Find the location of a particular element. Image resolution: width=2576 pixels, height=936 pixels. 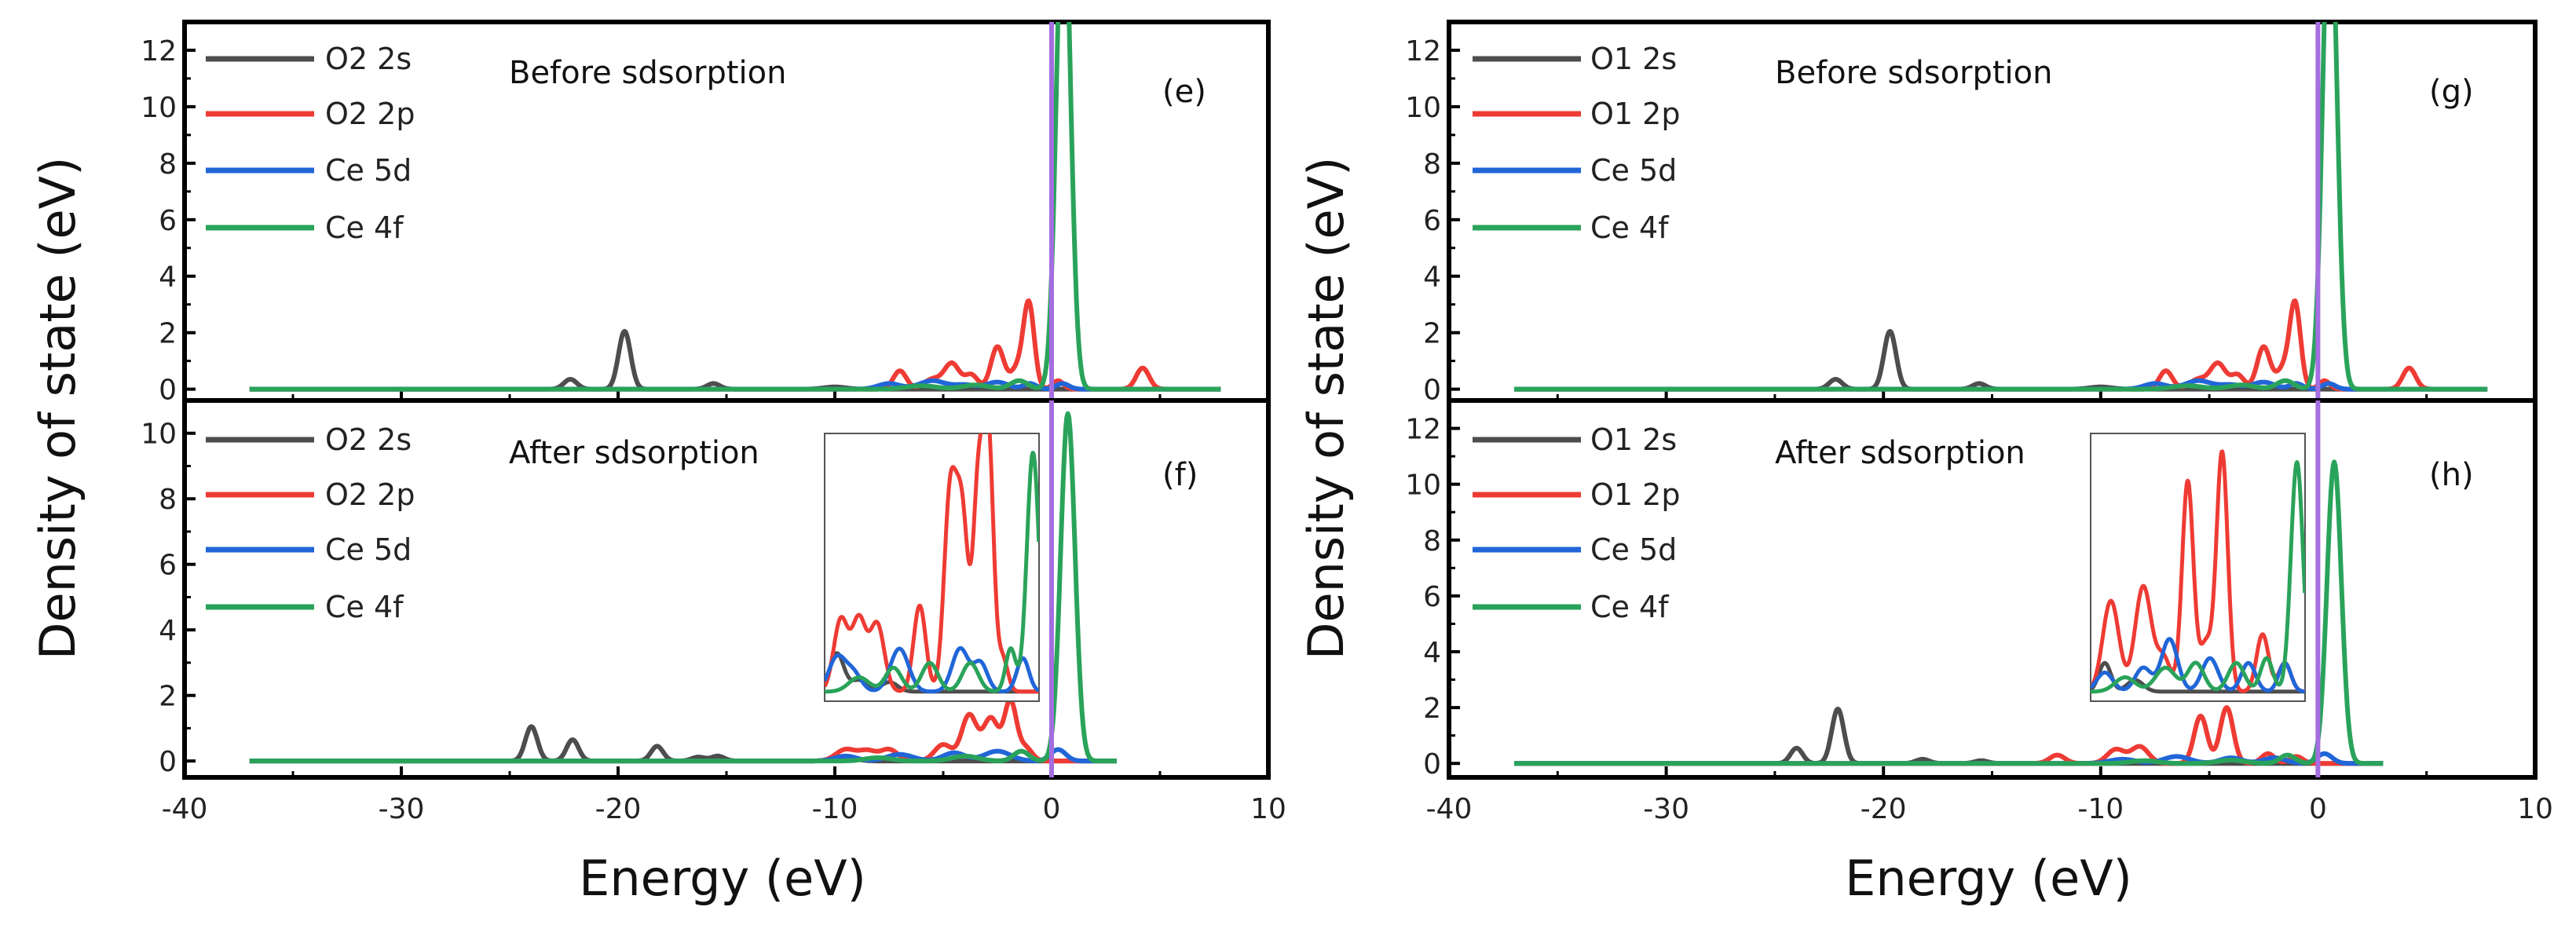

inset-series-ce-5d is located at coordinates (2198, 665).